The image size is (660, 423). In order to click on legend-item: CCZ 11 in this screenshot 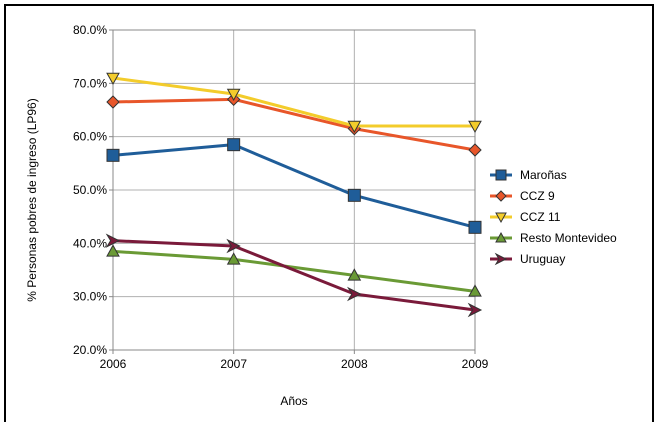, I will do `click(525, 217)`.